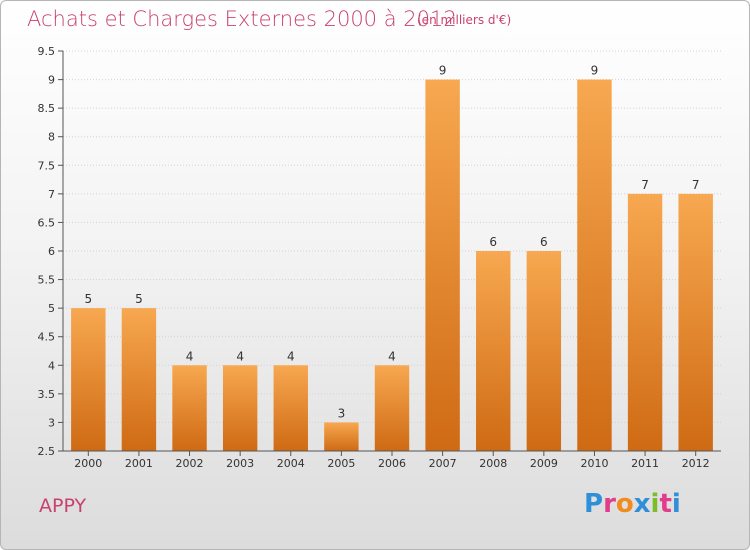  Describe the element at coordinates (51, 308) in the screenshot. I see `y-tick-label: 5` at that location.